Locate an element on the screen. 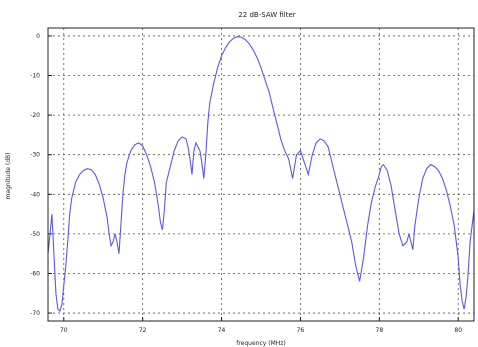  y-tick-label: -10 is located at coordinates (35, 76).